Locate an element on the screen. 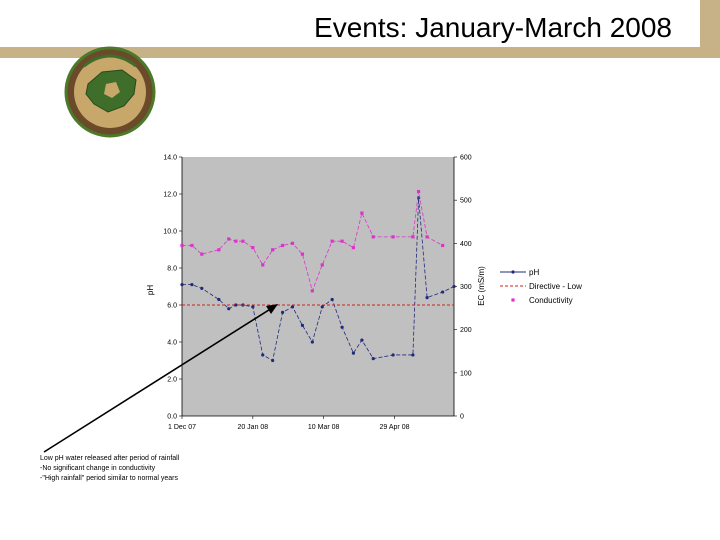 Image resolution: width=720 pixels, height=540 pixels. x-tick-label: 10 Mar 08 is located at coordinates (324, 427).